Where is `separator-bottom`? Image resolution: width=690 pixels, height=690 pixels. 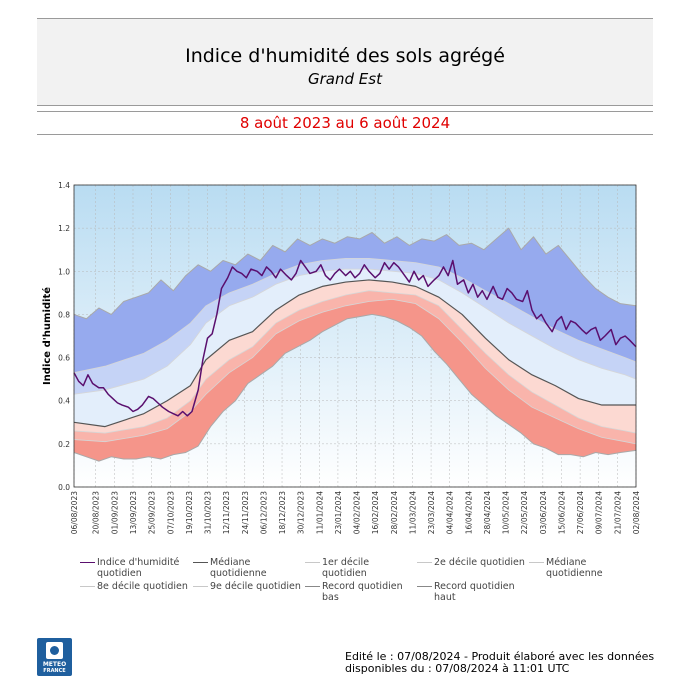 separator-bottom is located at coordinates (345, 134).